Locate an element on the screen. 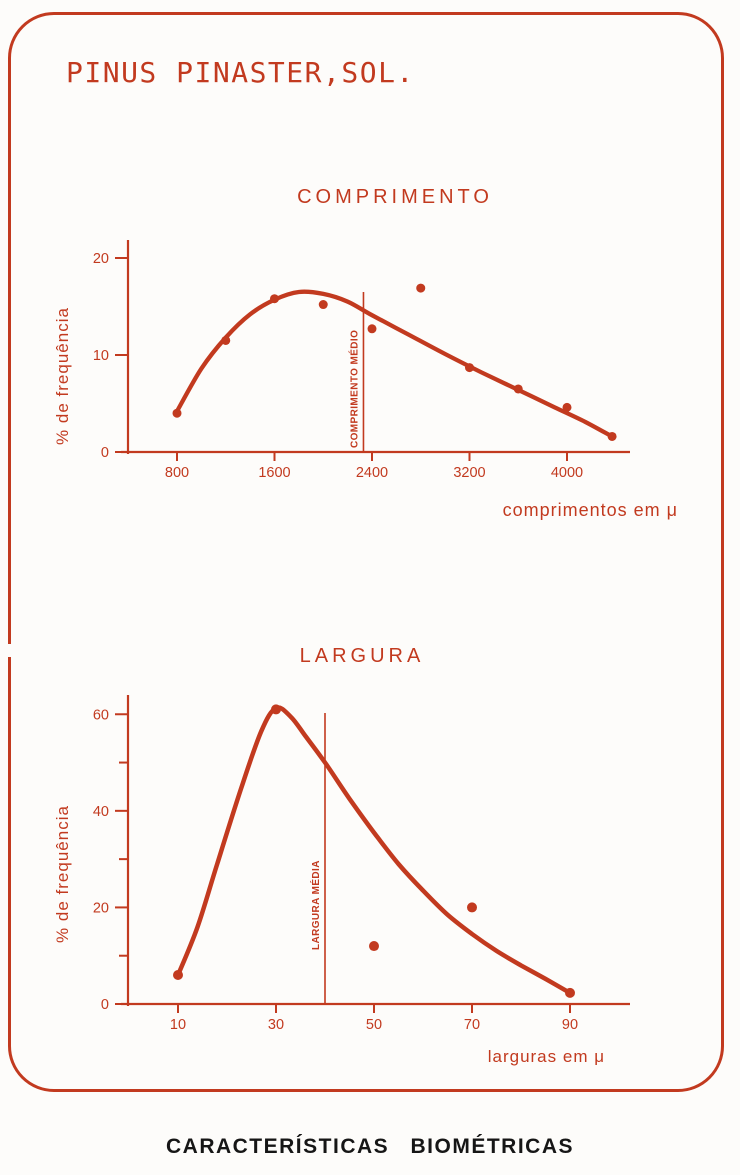  x-tick-label: 30 is located at coordinates (276, 1025).